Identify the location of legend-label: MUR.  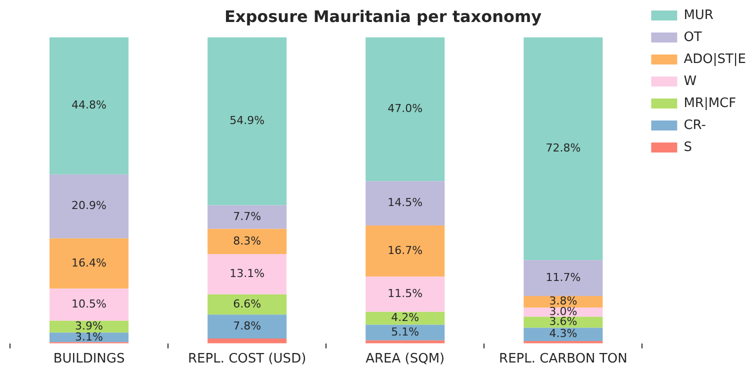
(699, 15).